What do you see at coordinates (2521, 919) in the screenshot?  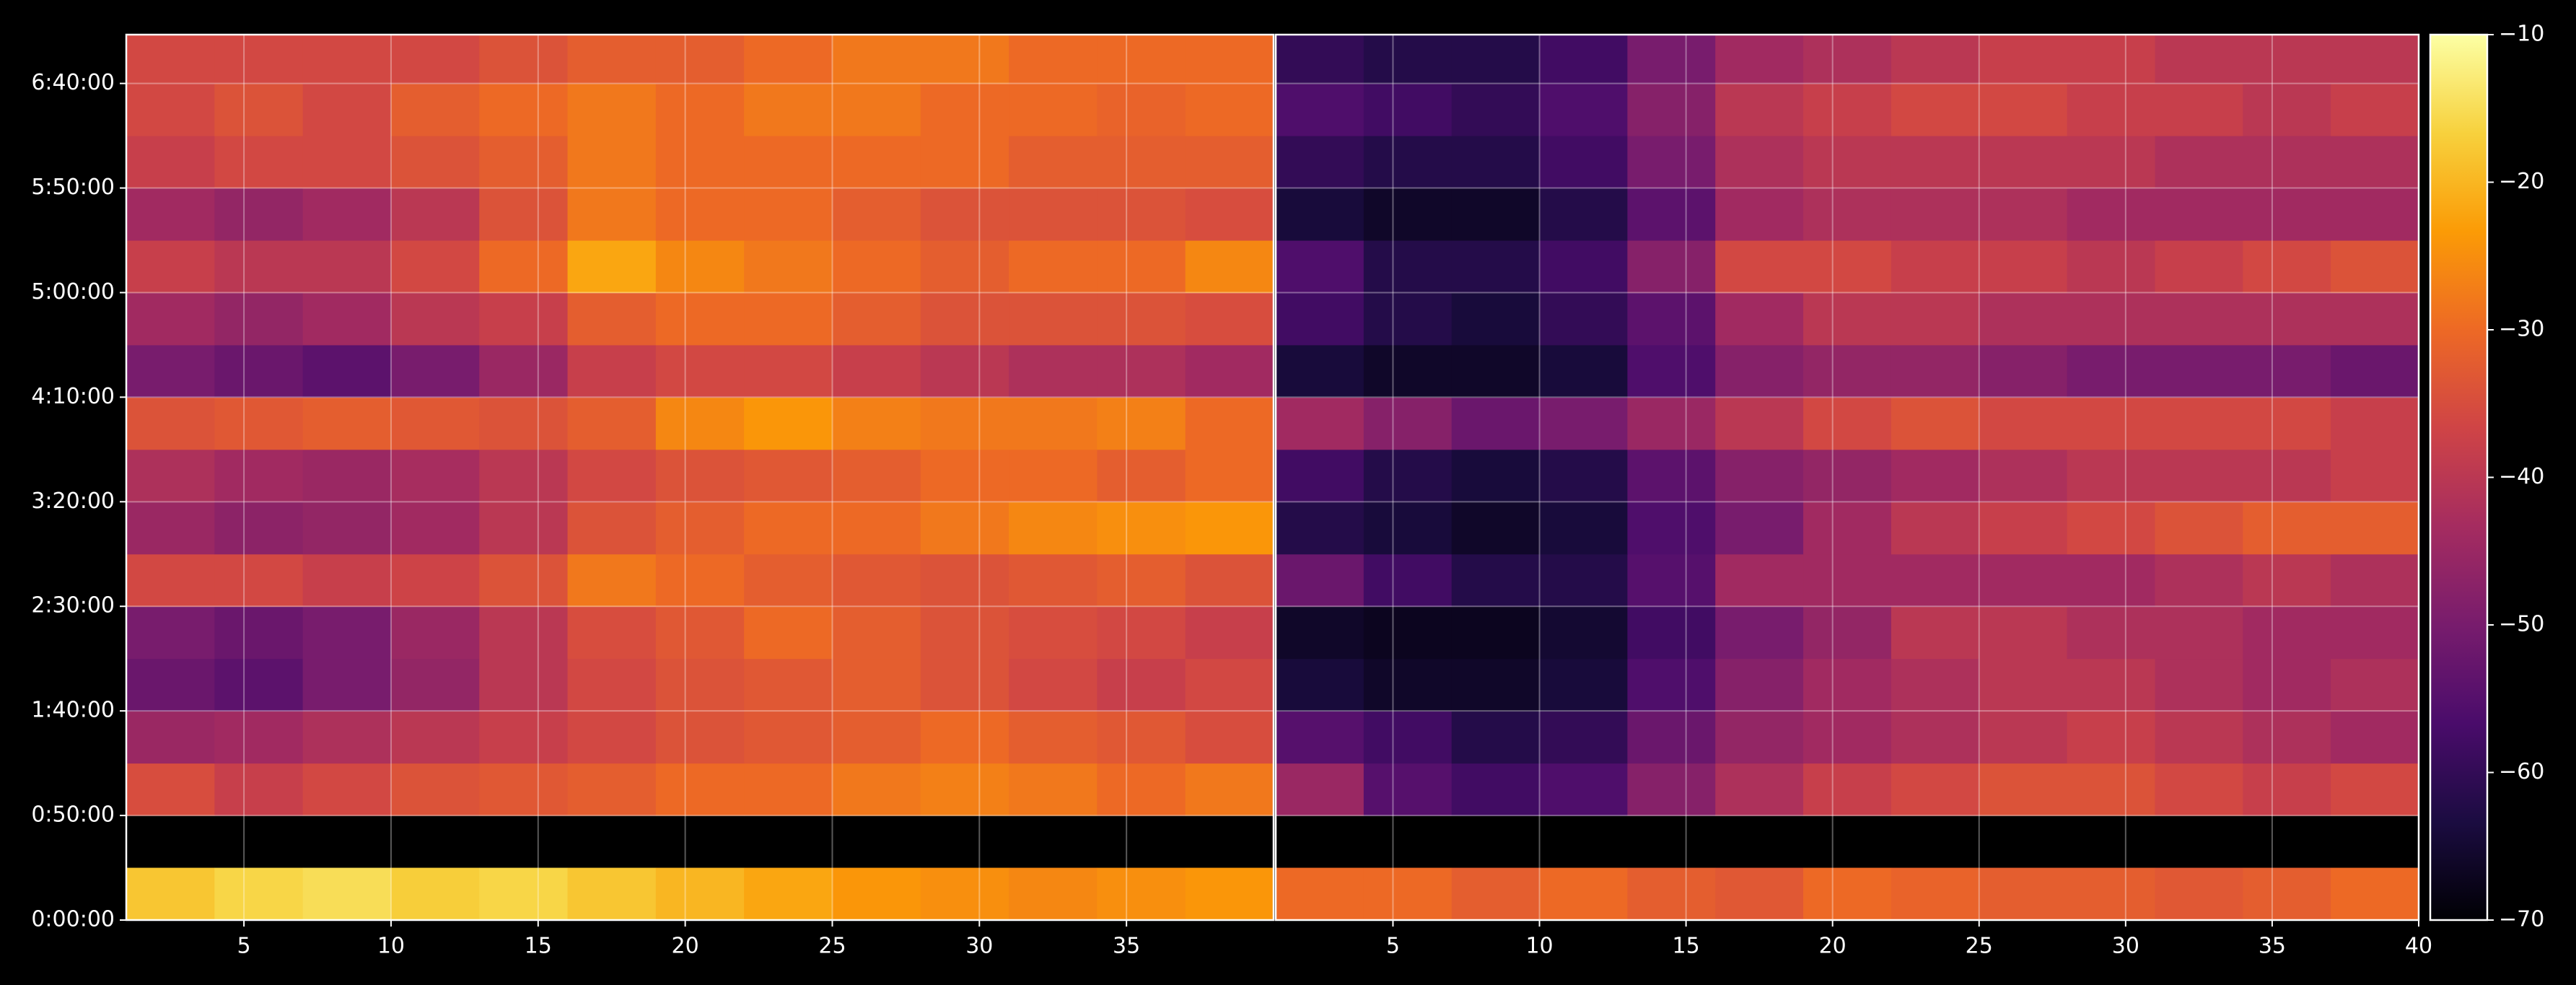 I see `colorbar-tick-label: −70` at bounding box center [2521, 919].